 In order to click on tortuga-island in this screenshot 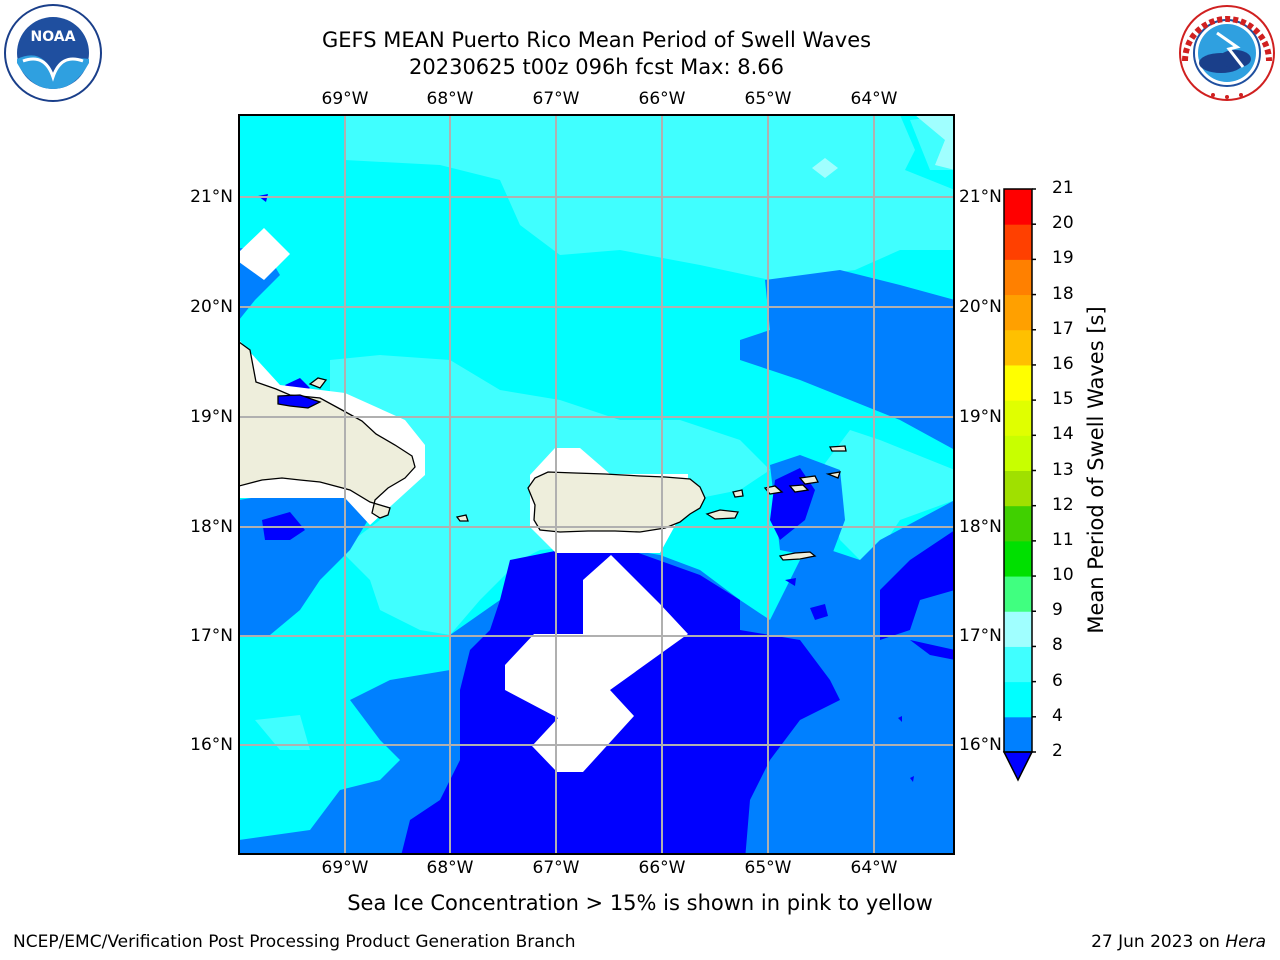, I will do `click(318, 383)`.